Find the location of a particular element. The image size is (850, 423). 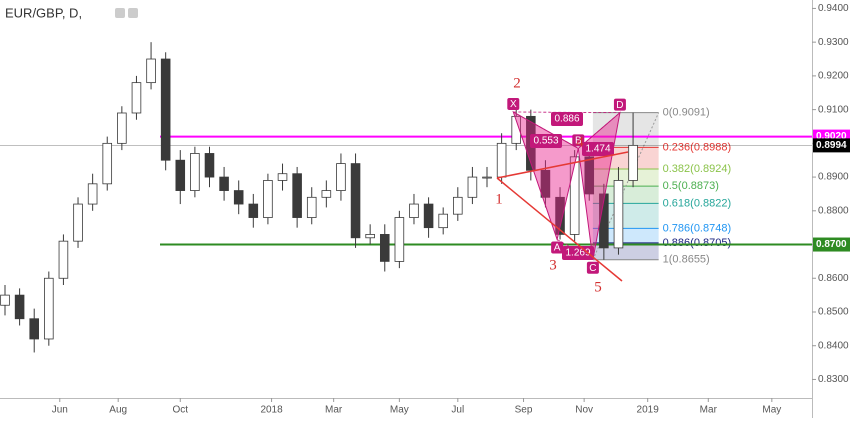

price-tag-label: 0.8700 is located at coordinates (831, 244).